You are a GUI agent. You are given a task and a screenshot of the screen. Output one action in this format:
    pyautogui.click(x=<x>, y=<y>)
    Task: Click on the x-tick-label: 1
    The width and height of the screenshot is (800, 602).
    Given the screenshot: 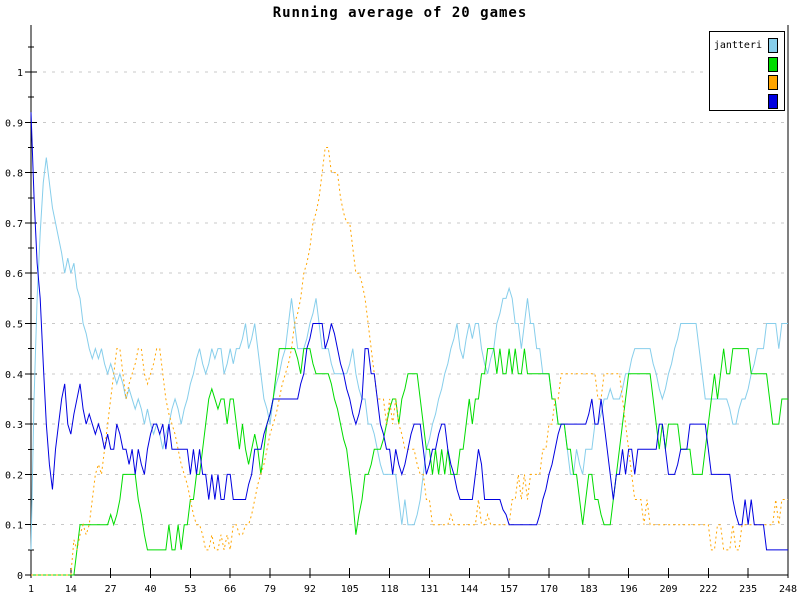 What is the action you would take?
    pyautogui.click(x=31, y=589)
    